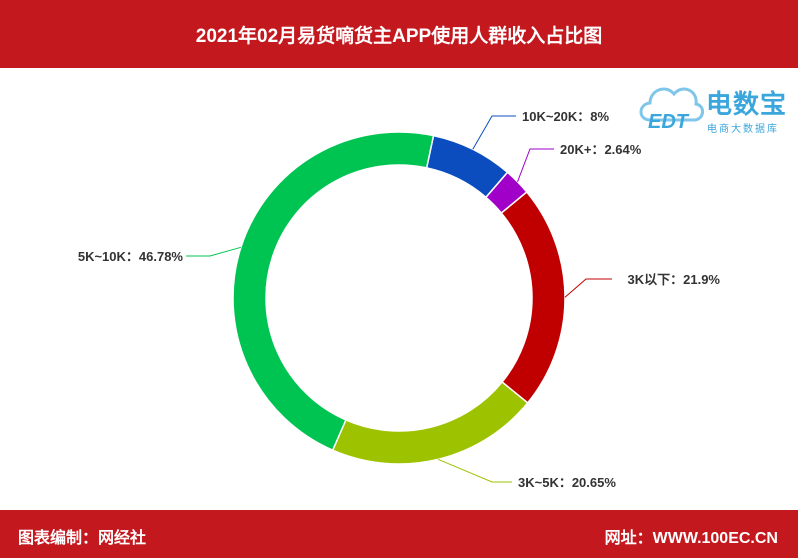  Describe the element at coordinates (399, 534) in the screenshot. I see `footer-banner: 图表编制：网经社 网址：WWW.100EC.CN` at that location.